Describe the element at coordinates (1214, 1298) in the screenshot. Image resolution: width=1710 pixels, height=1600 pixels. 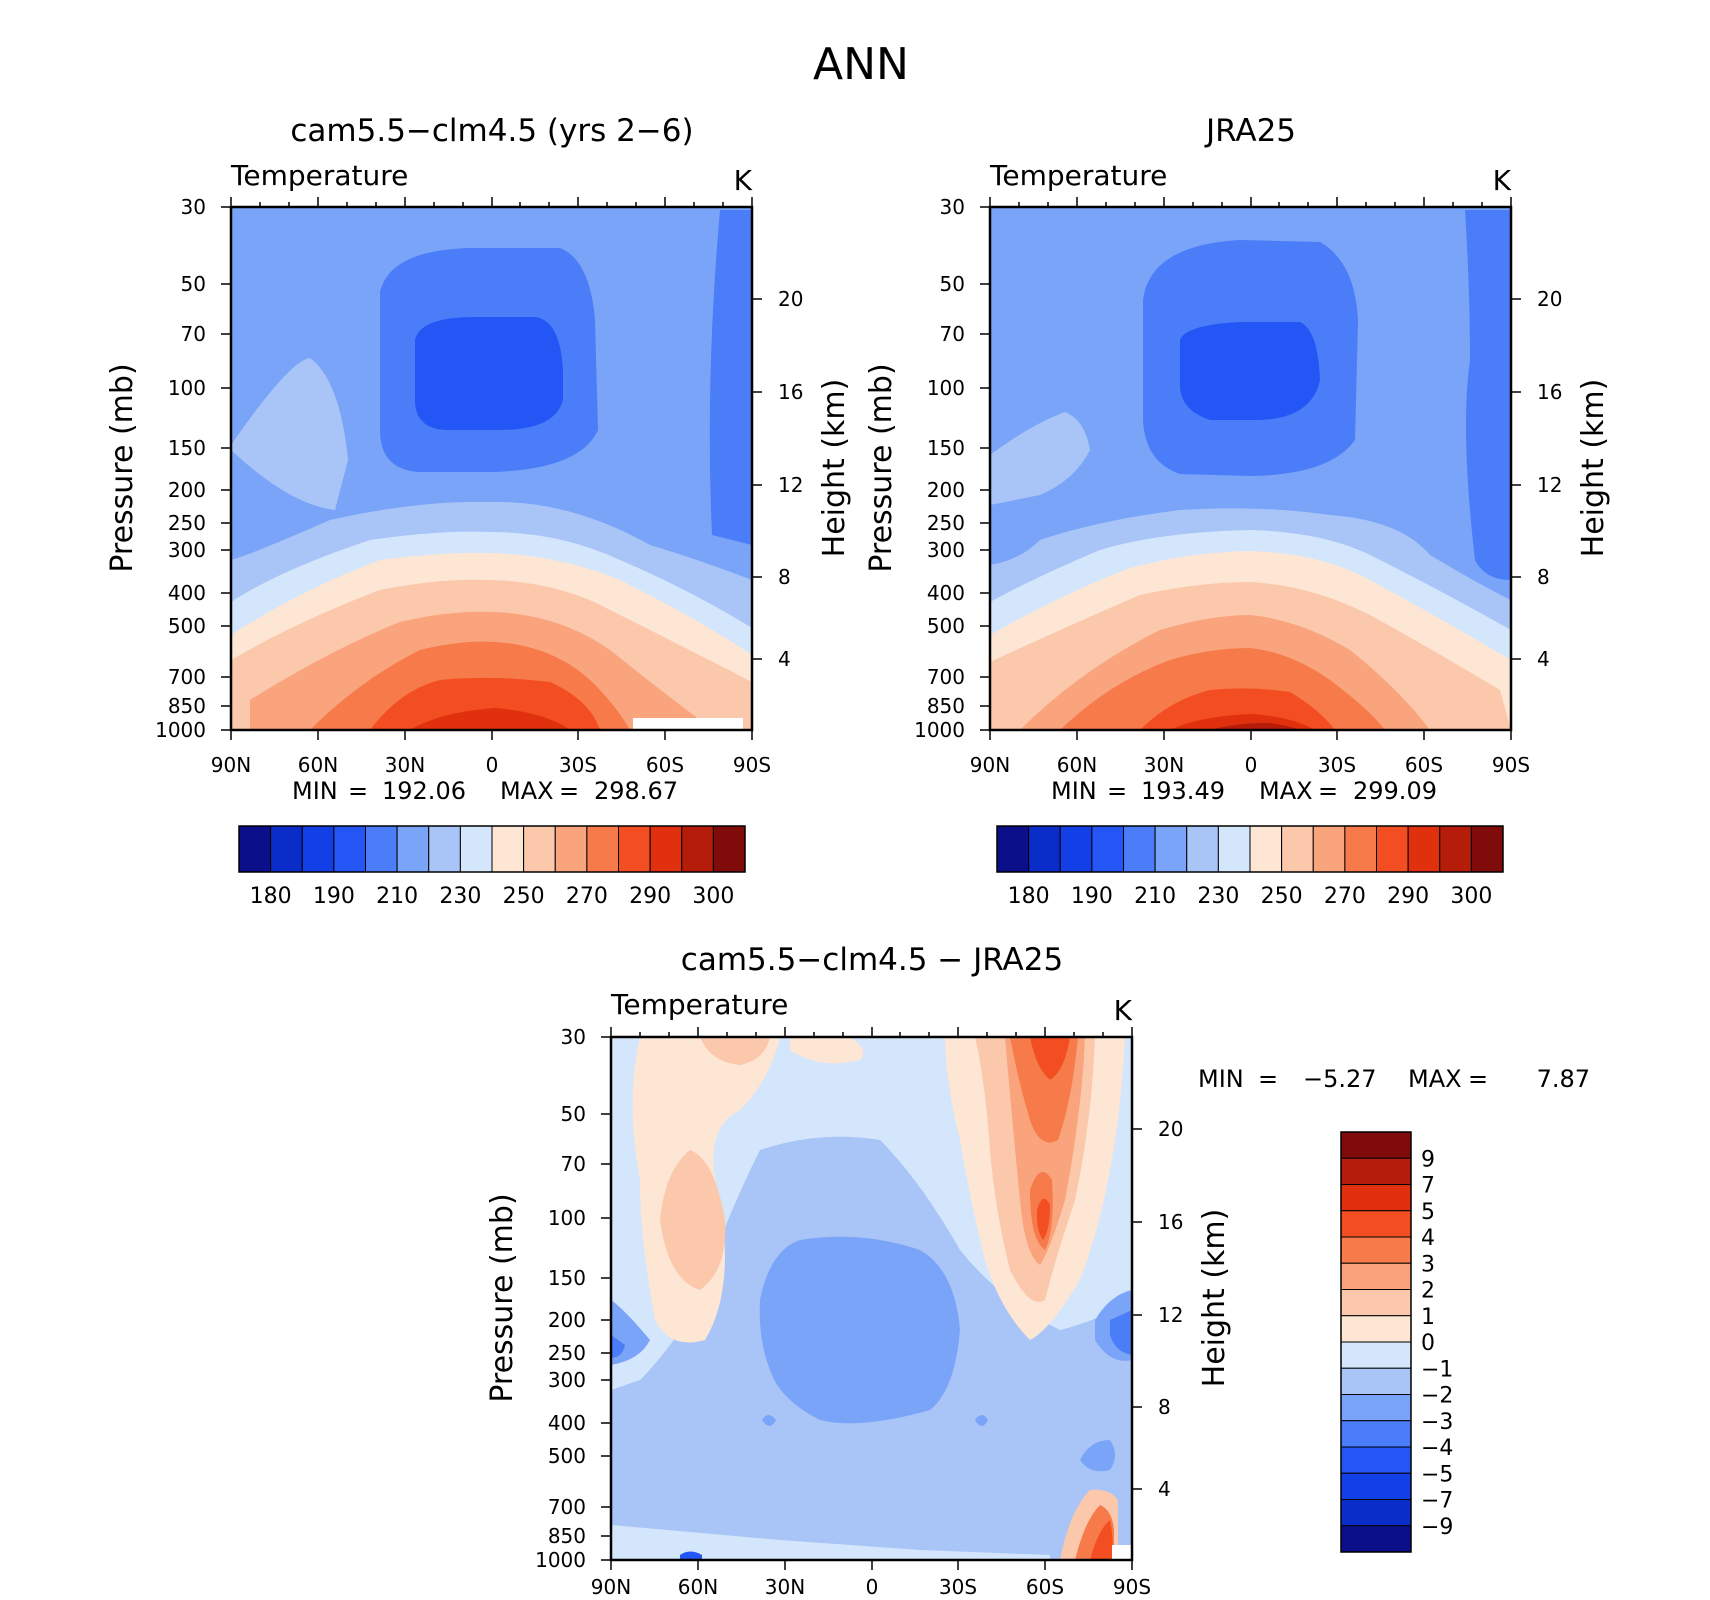
I see `diff-y2label: Height (km)` at that location.